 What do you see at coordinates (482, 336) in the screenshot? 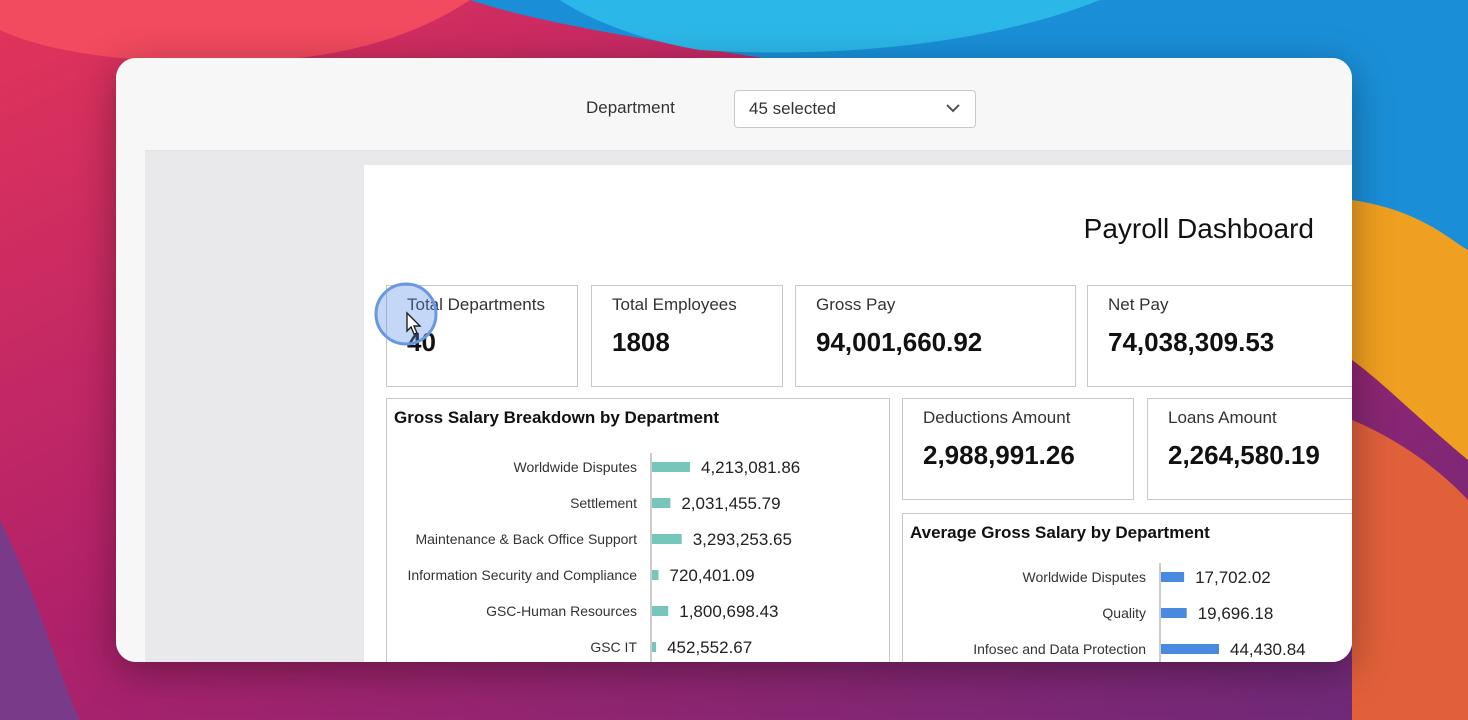
I see `kpi-card-total-departments: Total Departments 40` at bounding box center [482, 336].